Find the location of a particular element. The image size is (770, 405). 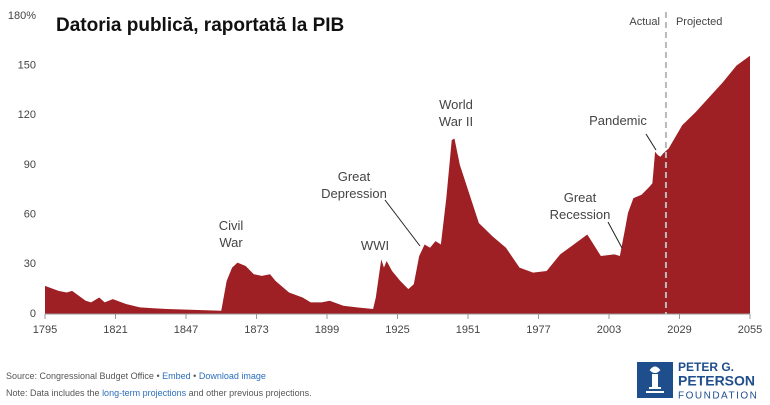

x-tick-label: 1873 is located at coordinates (256, 330).